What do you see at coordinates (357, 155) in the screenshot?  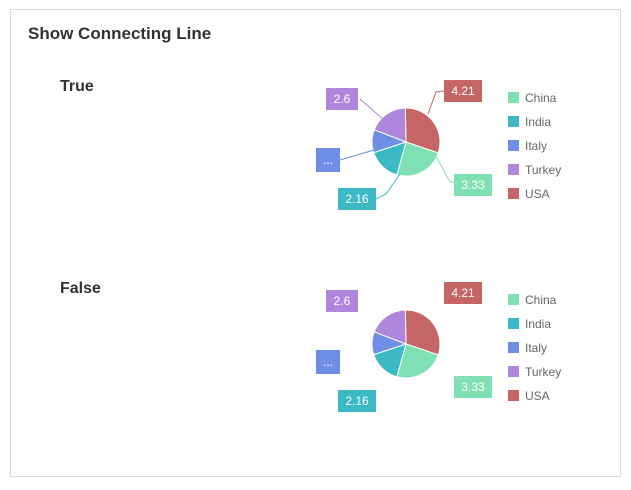 I see `connector-line-italy` at bounding box center [357, 155].